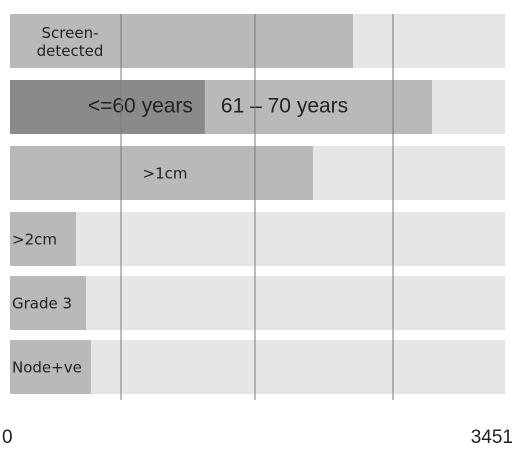 The height and width of the screenshot is (451, 520). What do you see at coordinates (165, 174) in the screenshot?
I see `bar-label: >1cm` at bounding box center [165, 174].